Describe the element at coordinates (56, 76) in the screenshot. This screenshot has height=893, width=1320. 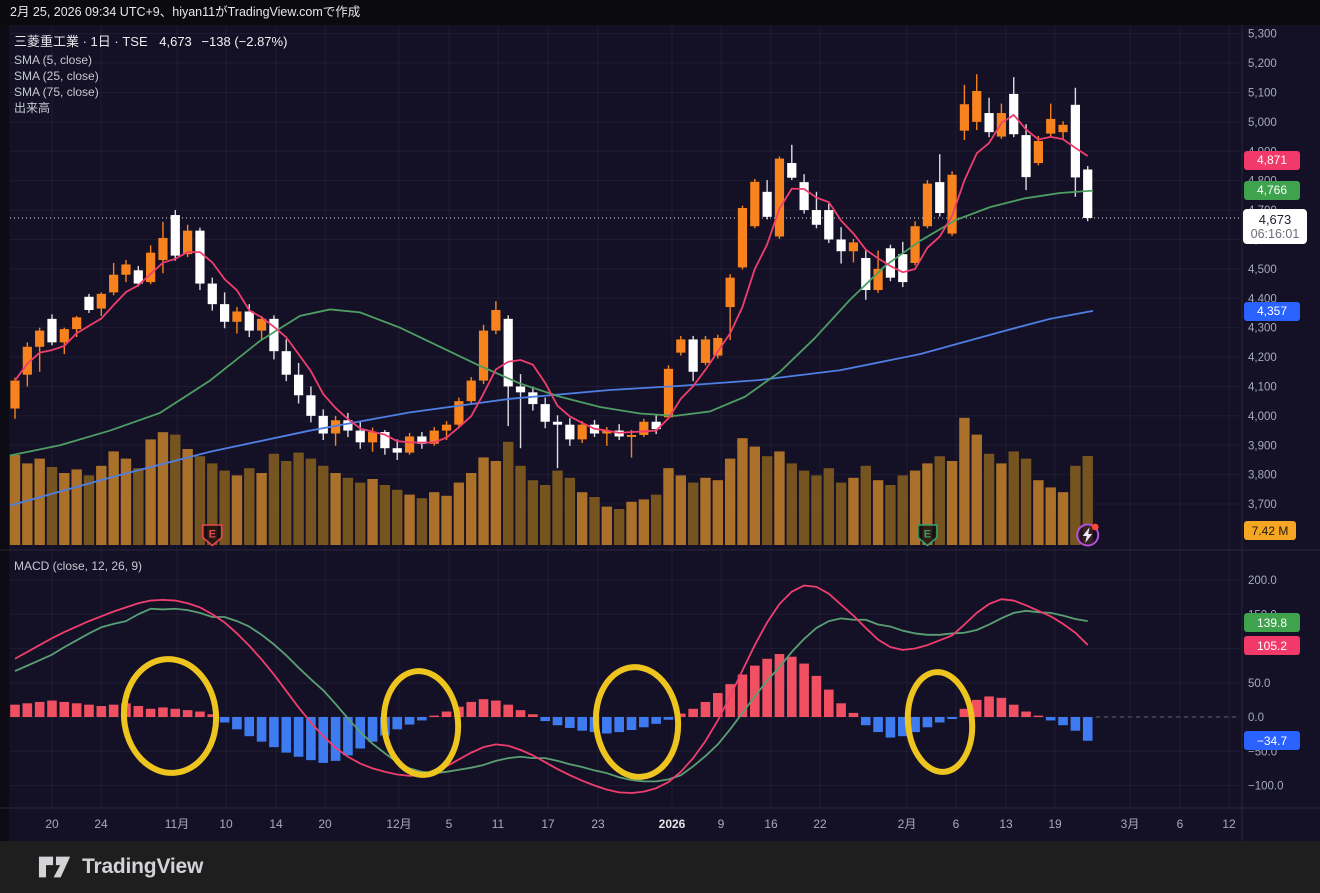
I see `indicator-legend-sma25: SMA (25, close)` at that location.